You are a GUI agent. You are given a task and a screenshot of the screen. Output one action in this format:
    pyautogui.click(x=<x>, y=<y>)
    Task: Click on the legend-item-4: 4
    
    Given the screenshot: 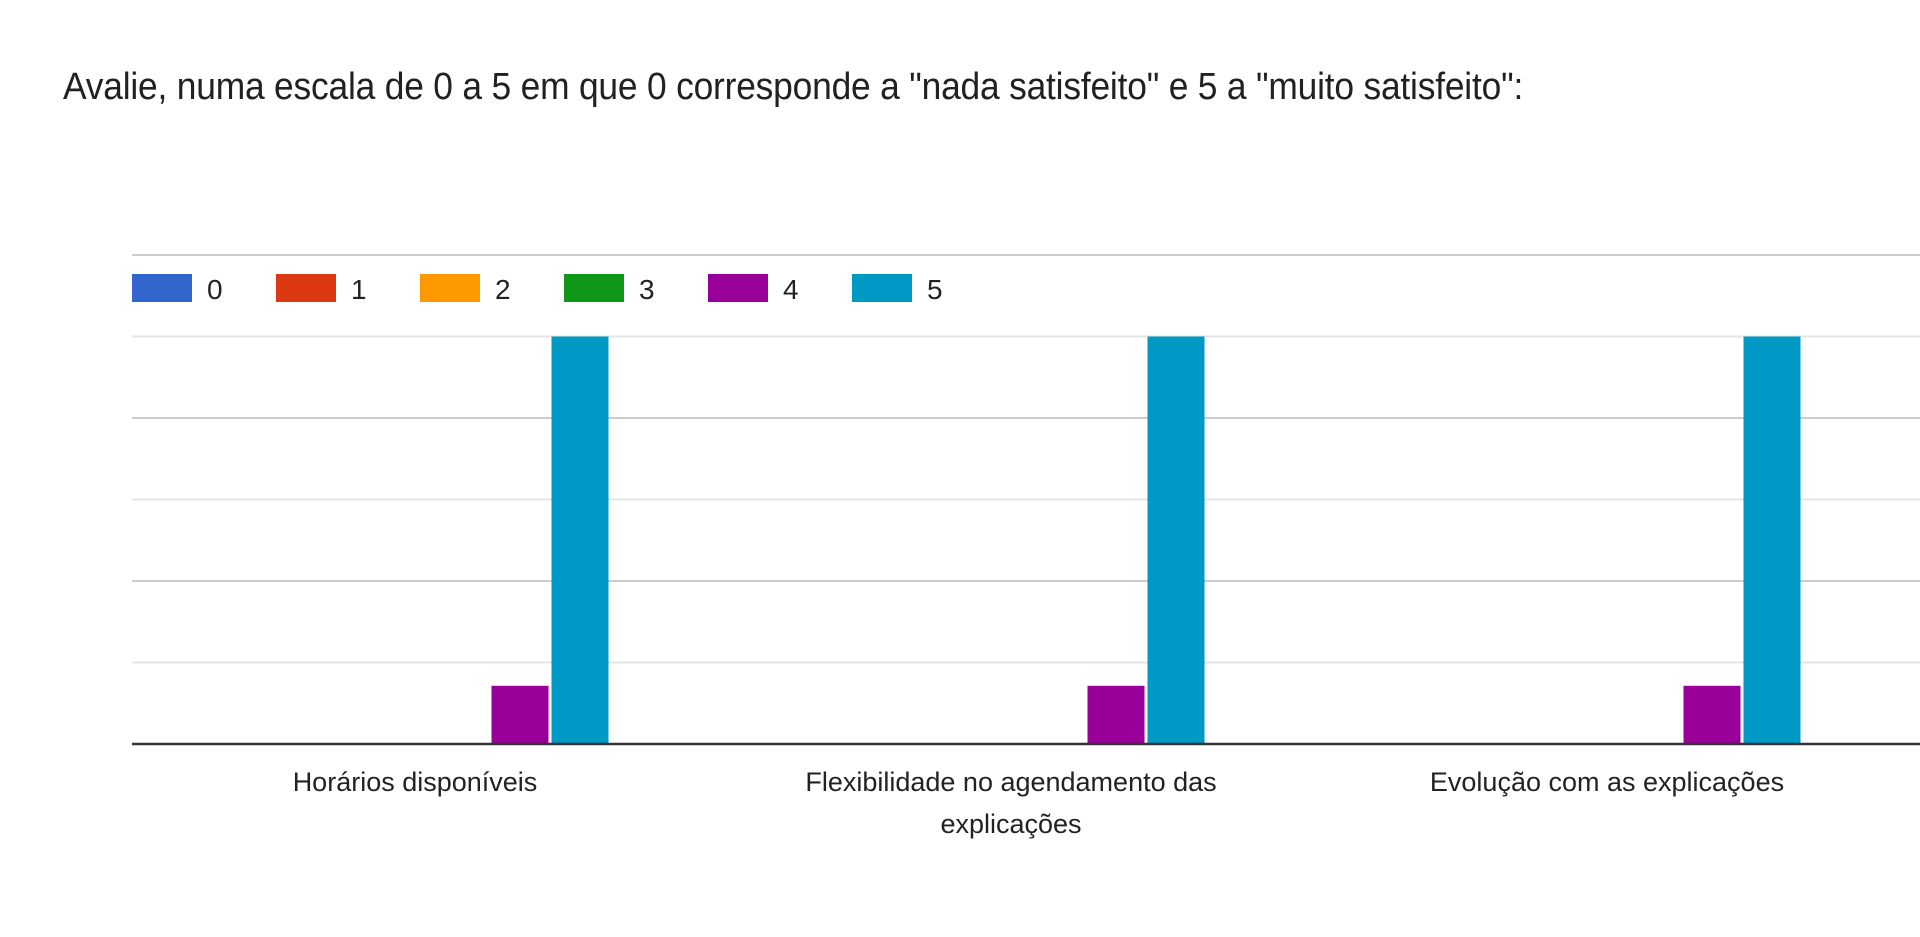 What is the action you would take?
    pyautogui.click(x=753, y=289)
    